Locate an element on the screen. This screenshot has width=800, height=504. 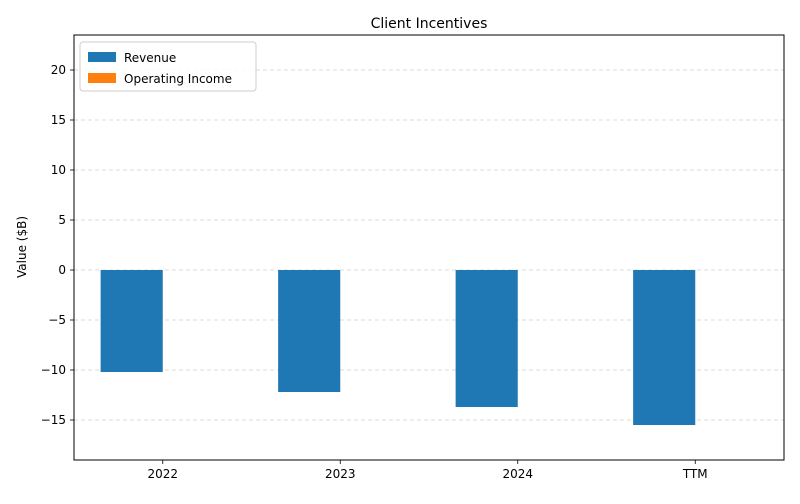
legend-box is located at coordinates (168, 66).